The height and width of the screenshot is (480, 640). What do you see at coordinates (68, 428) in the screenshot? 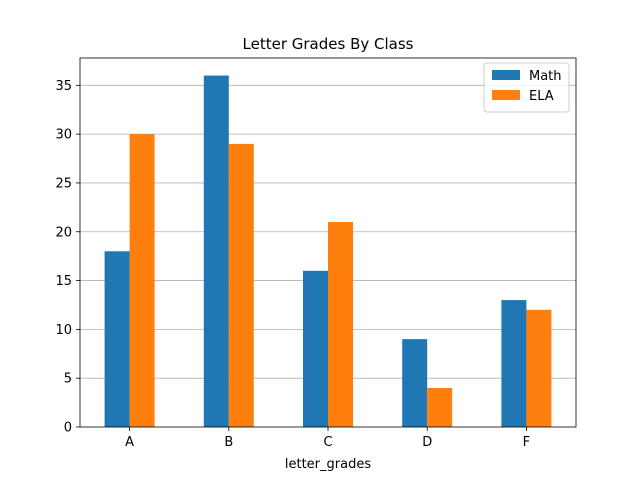
I see `y-tick-label: 0` at bounding box center [68, 428].